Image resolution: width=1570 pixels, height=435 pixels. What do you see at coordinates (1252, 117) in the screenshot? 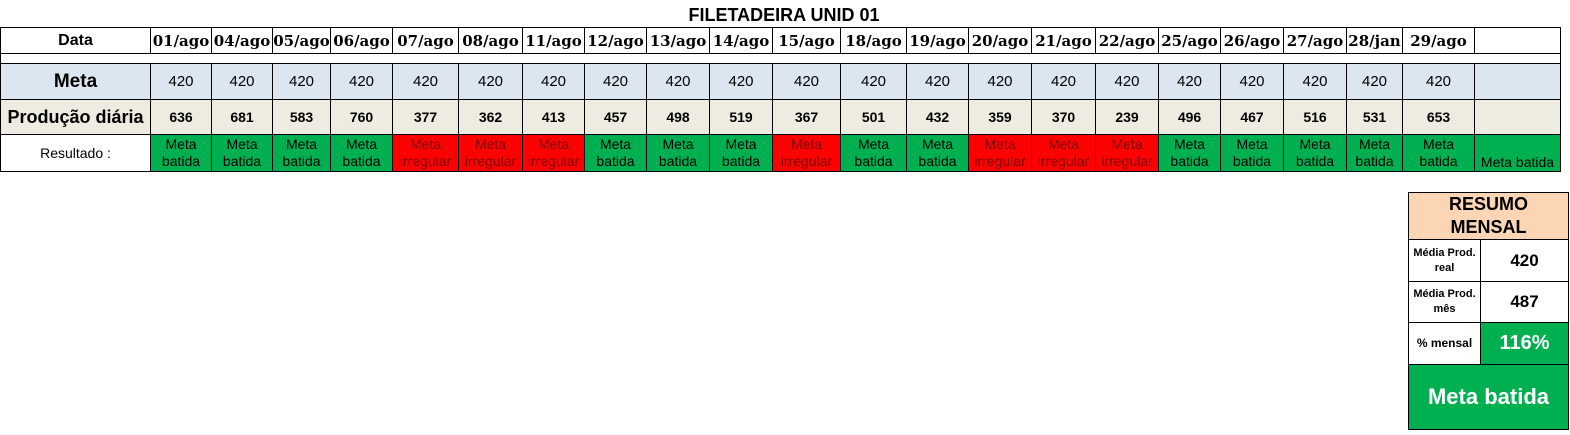
I see `production-cell: 467` at bounding box center [1252, 117].